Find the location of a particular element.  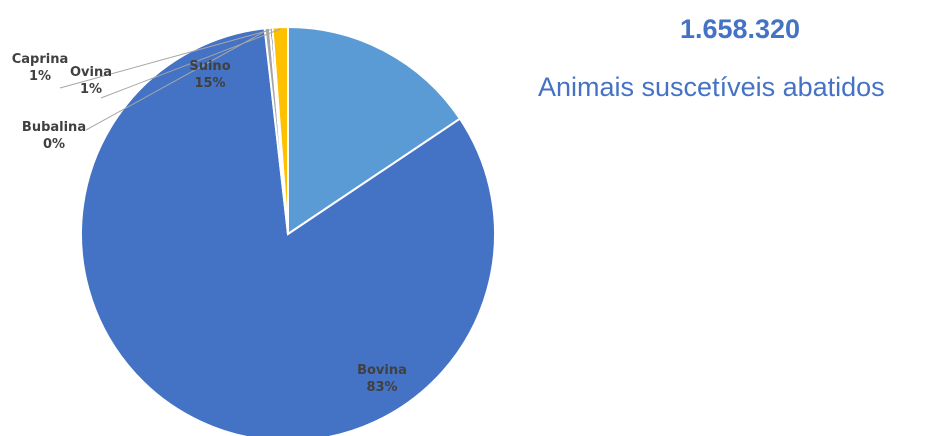

slice-percent-ovina: 1% is located at coordinates (91, 89).